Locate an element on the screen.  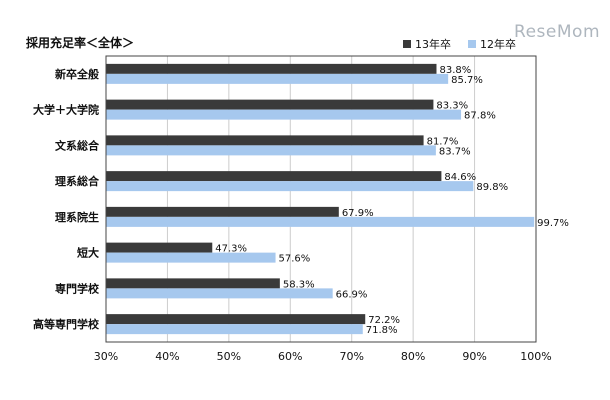
data-label-12: 89.8% is located at coordinates (492, 187).